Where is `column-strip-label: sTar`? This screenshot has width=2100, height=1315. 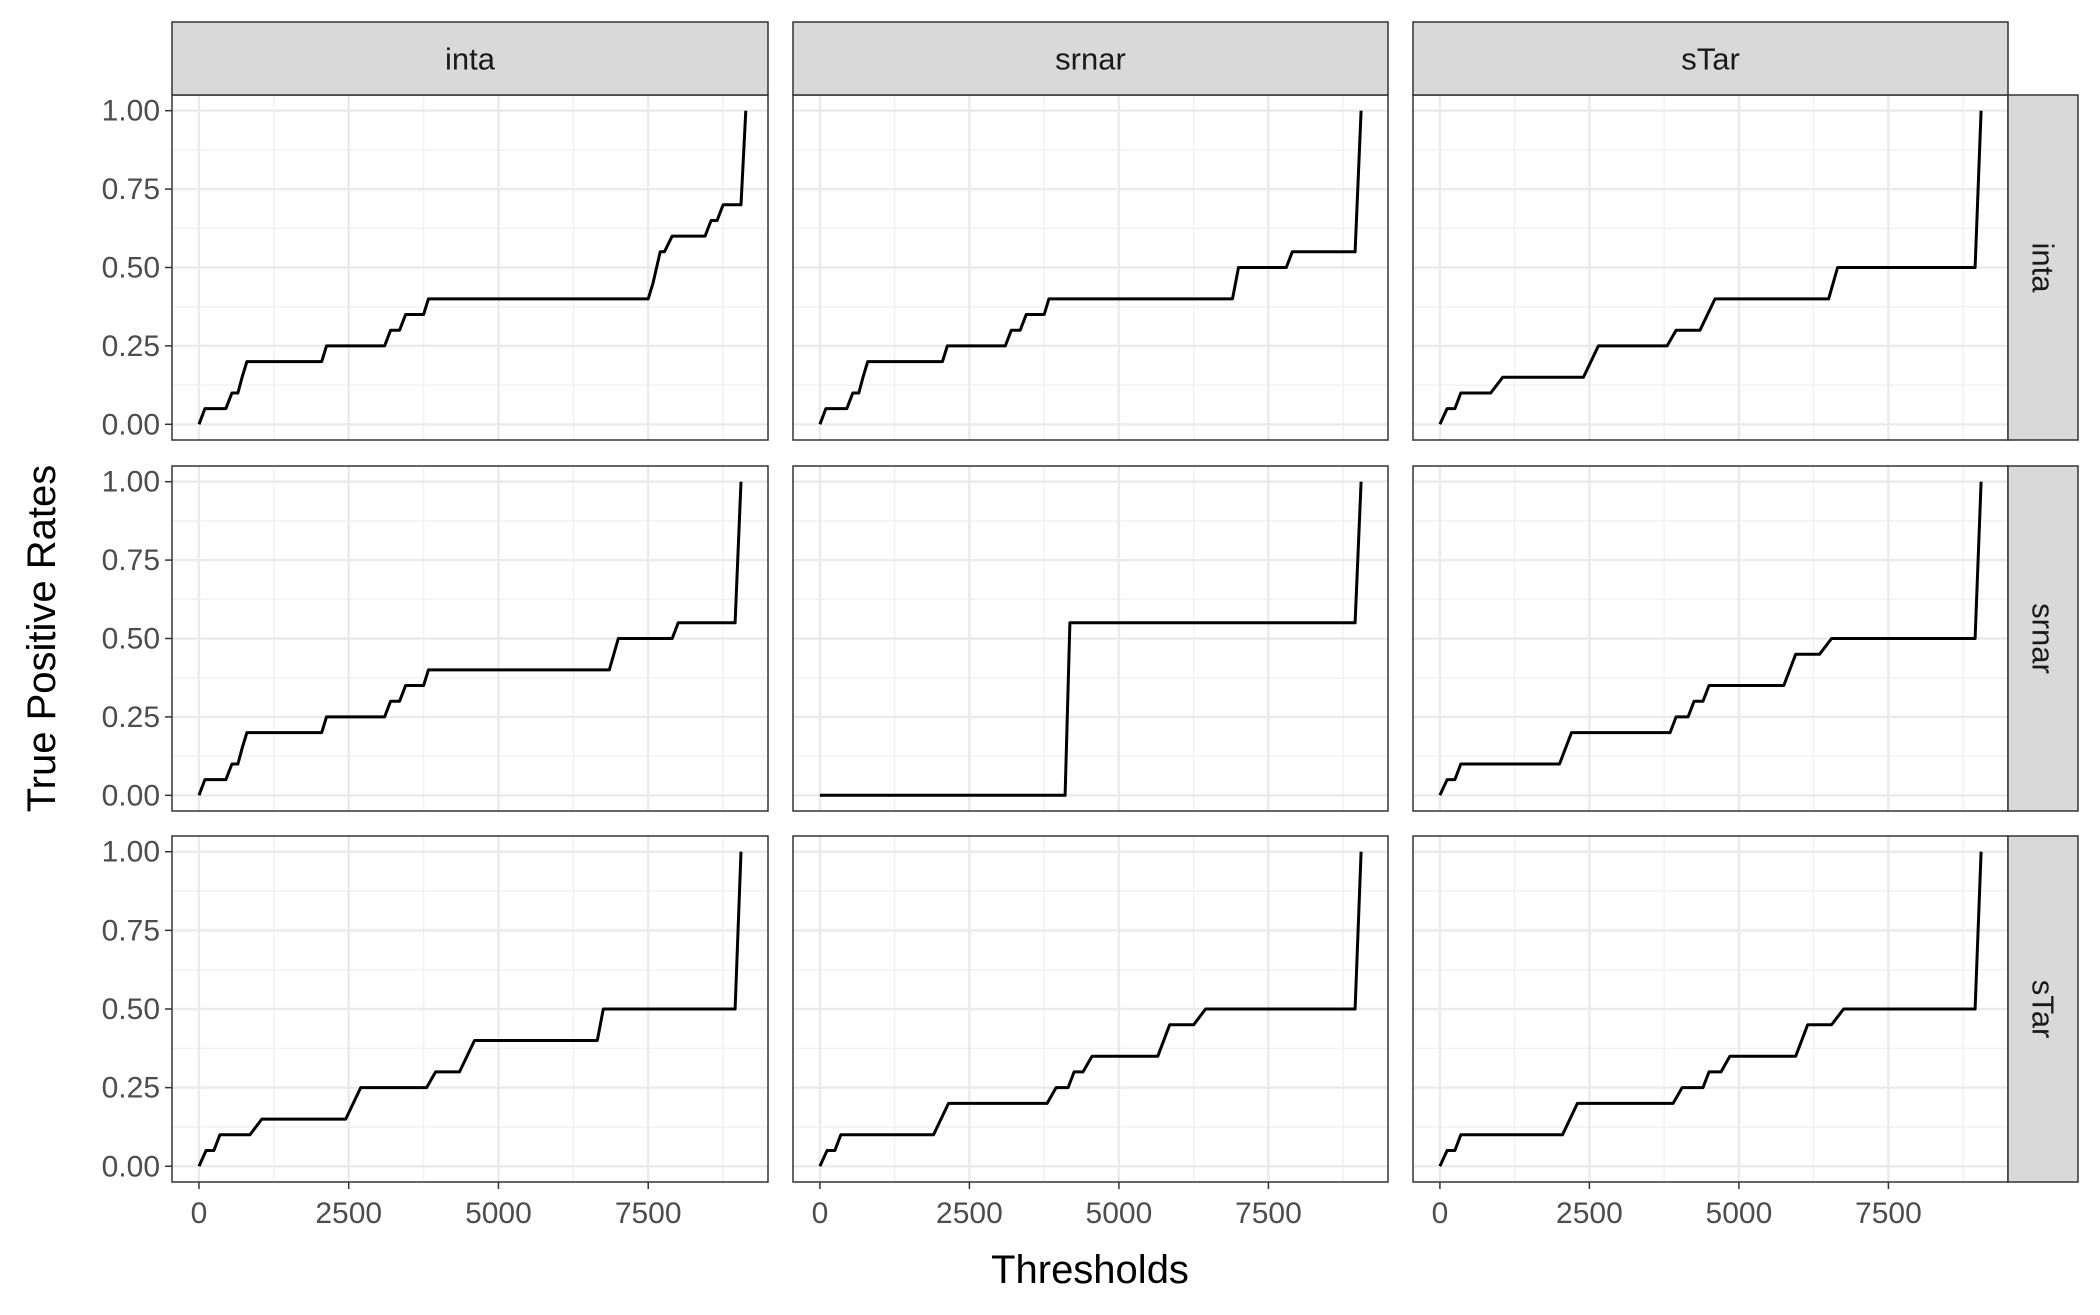 column-strip-label: sTar is located at coordinates (1710, 59).